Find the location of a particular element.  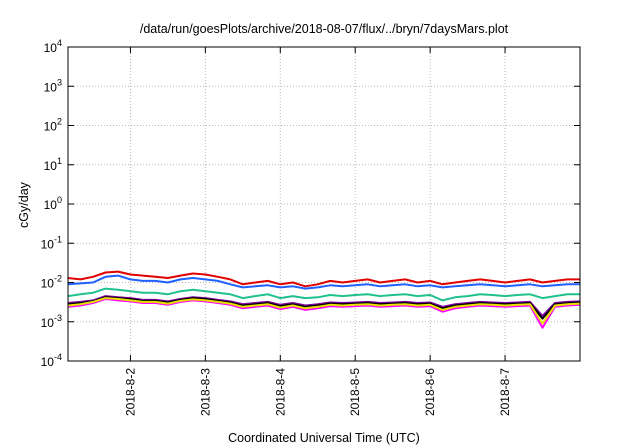

y-tick-label: 10⁻¹ is located at coordinates (51, 242).